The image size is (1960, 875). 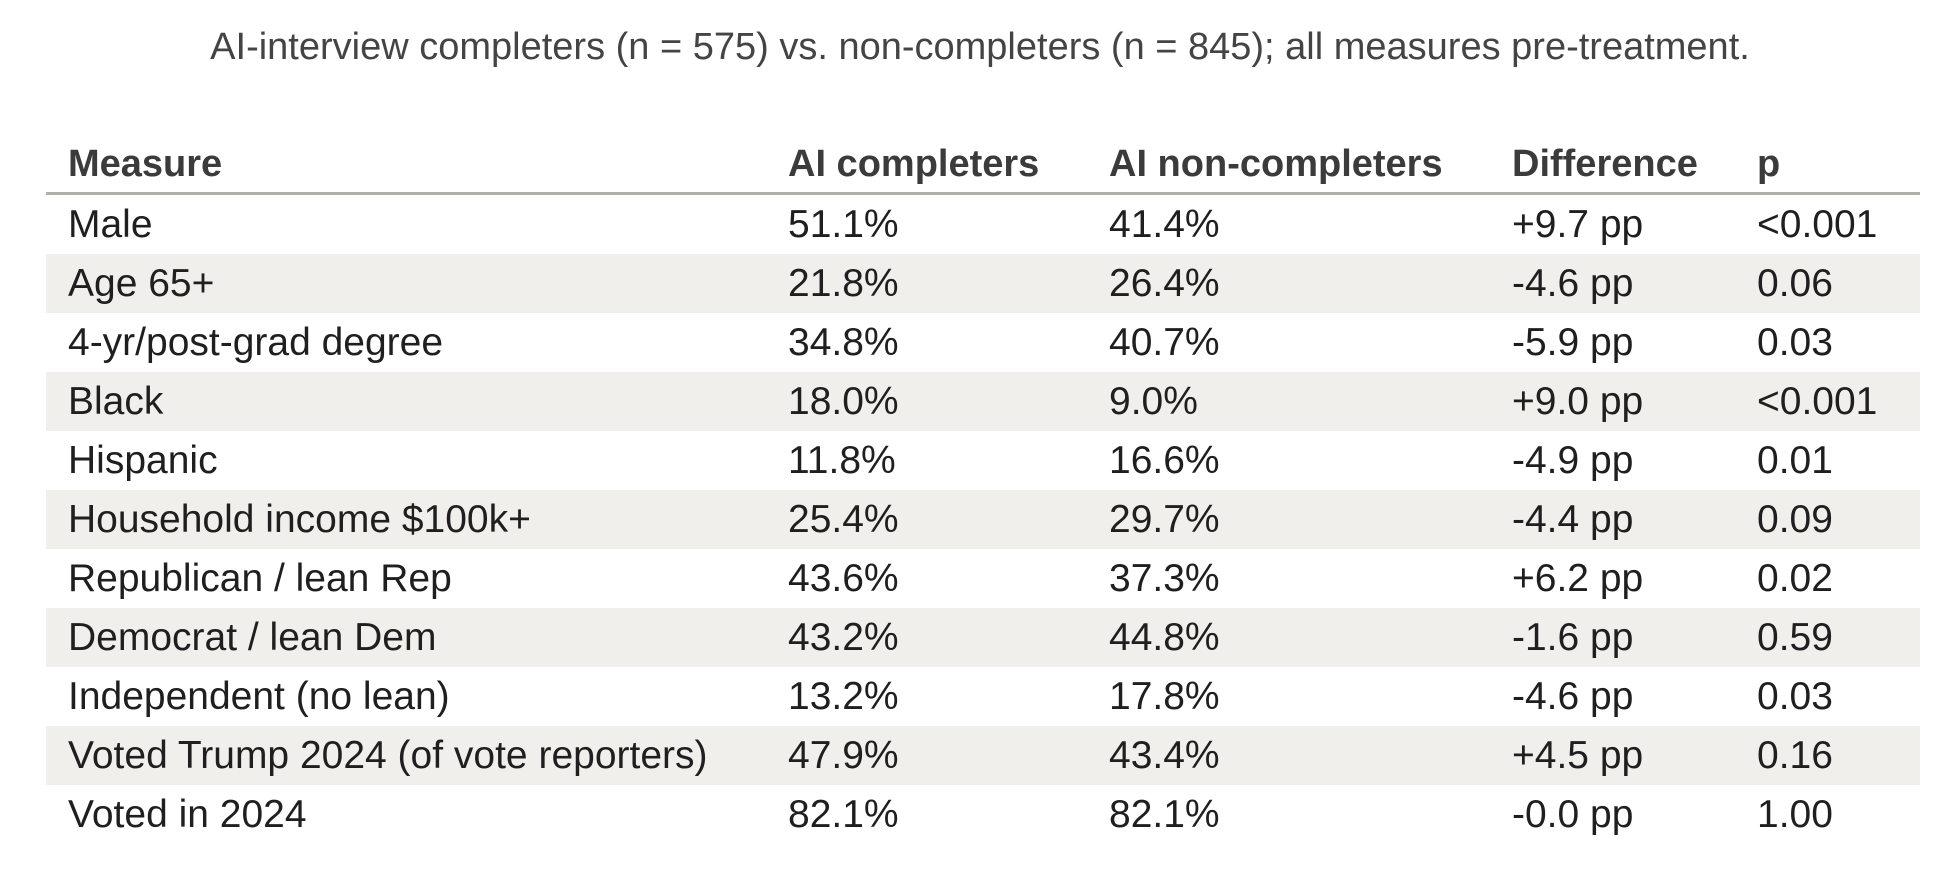 I want to click on cell-measure: Voted Trump 2024 (of vote reporters), so click(x=406, y=755).